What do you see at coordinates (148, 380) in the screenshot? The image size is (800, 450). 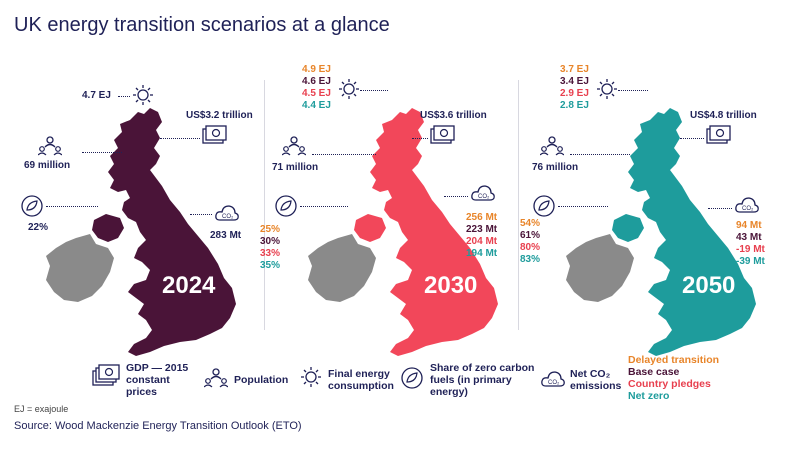 I see `legend-gdp-line2: constant` at bounding box center [148, 380].